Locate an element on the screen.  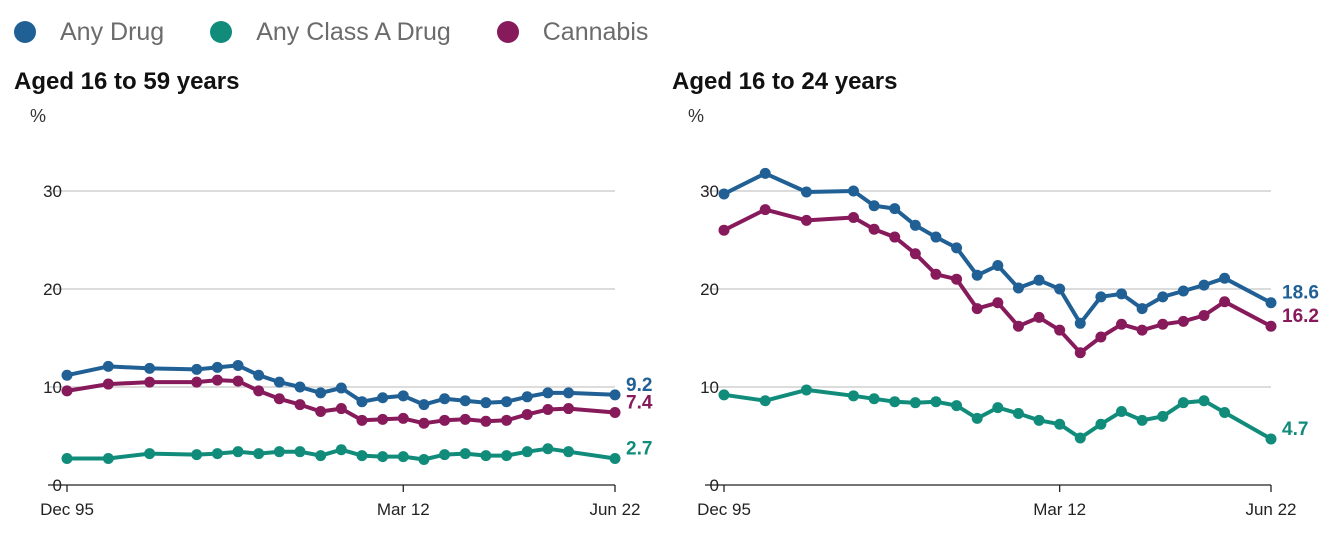
panel2-end-label-cannabis: 16.2 is located at coordinates (1300, 316).